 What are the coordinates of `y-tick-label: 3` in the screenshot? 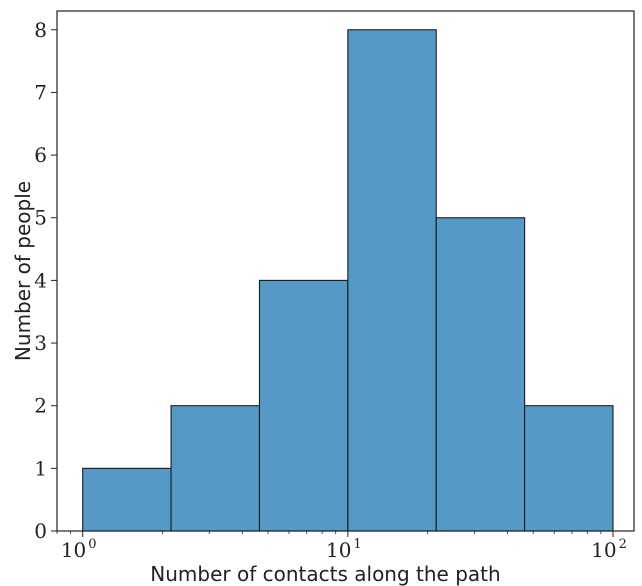 It's located at (40, 343).